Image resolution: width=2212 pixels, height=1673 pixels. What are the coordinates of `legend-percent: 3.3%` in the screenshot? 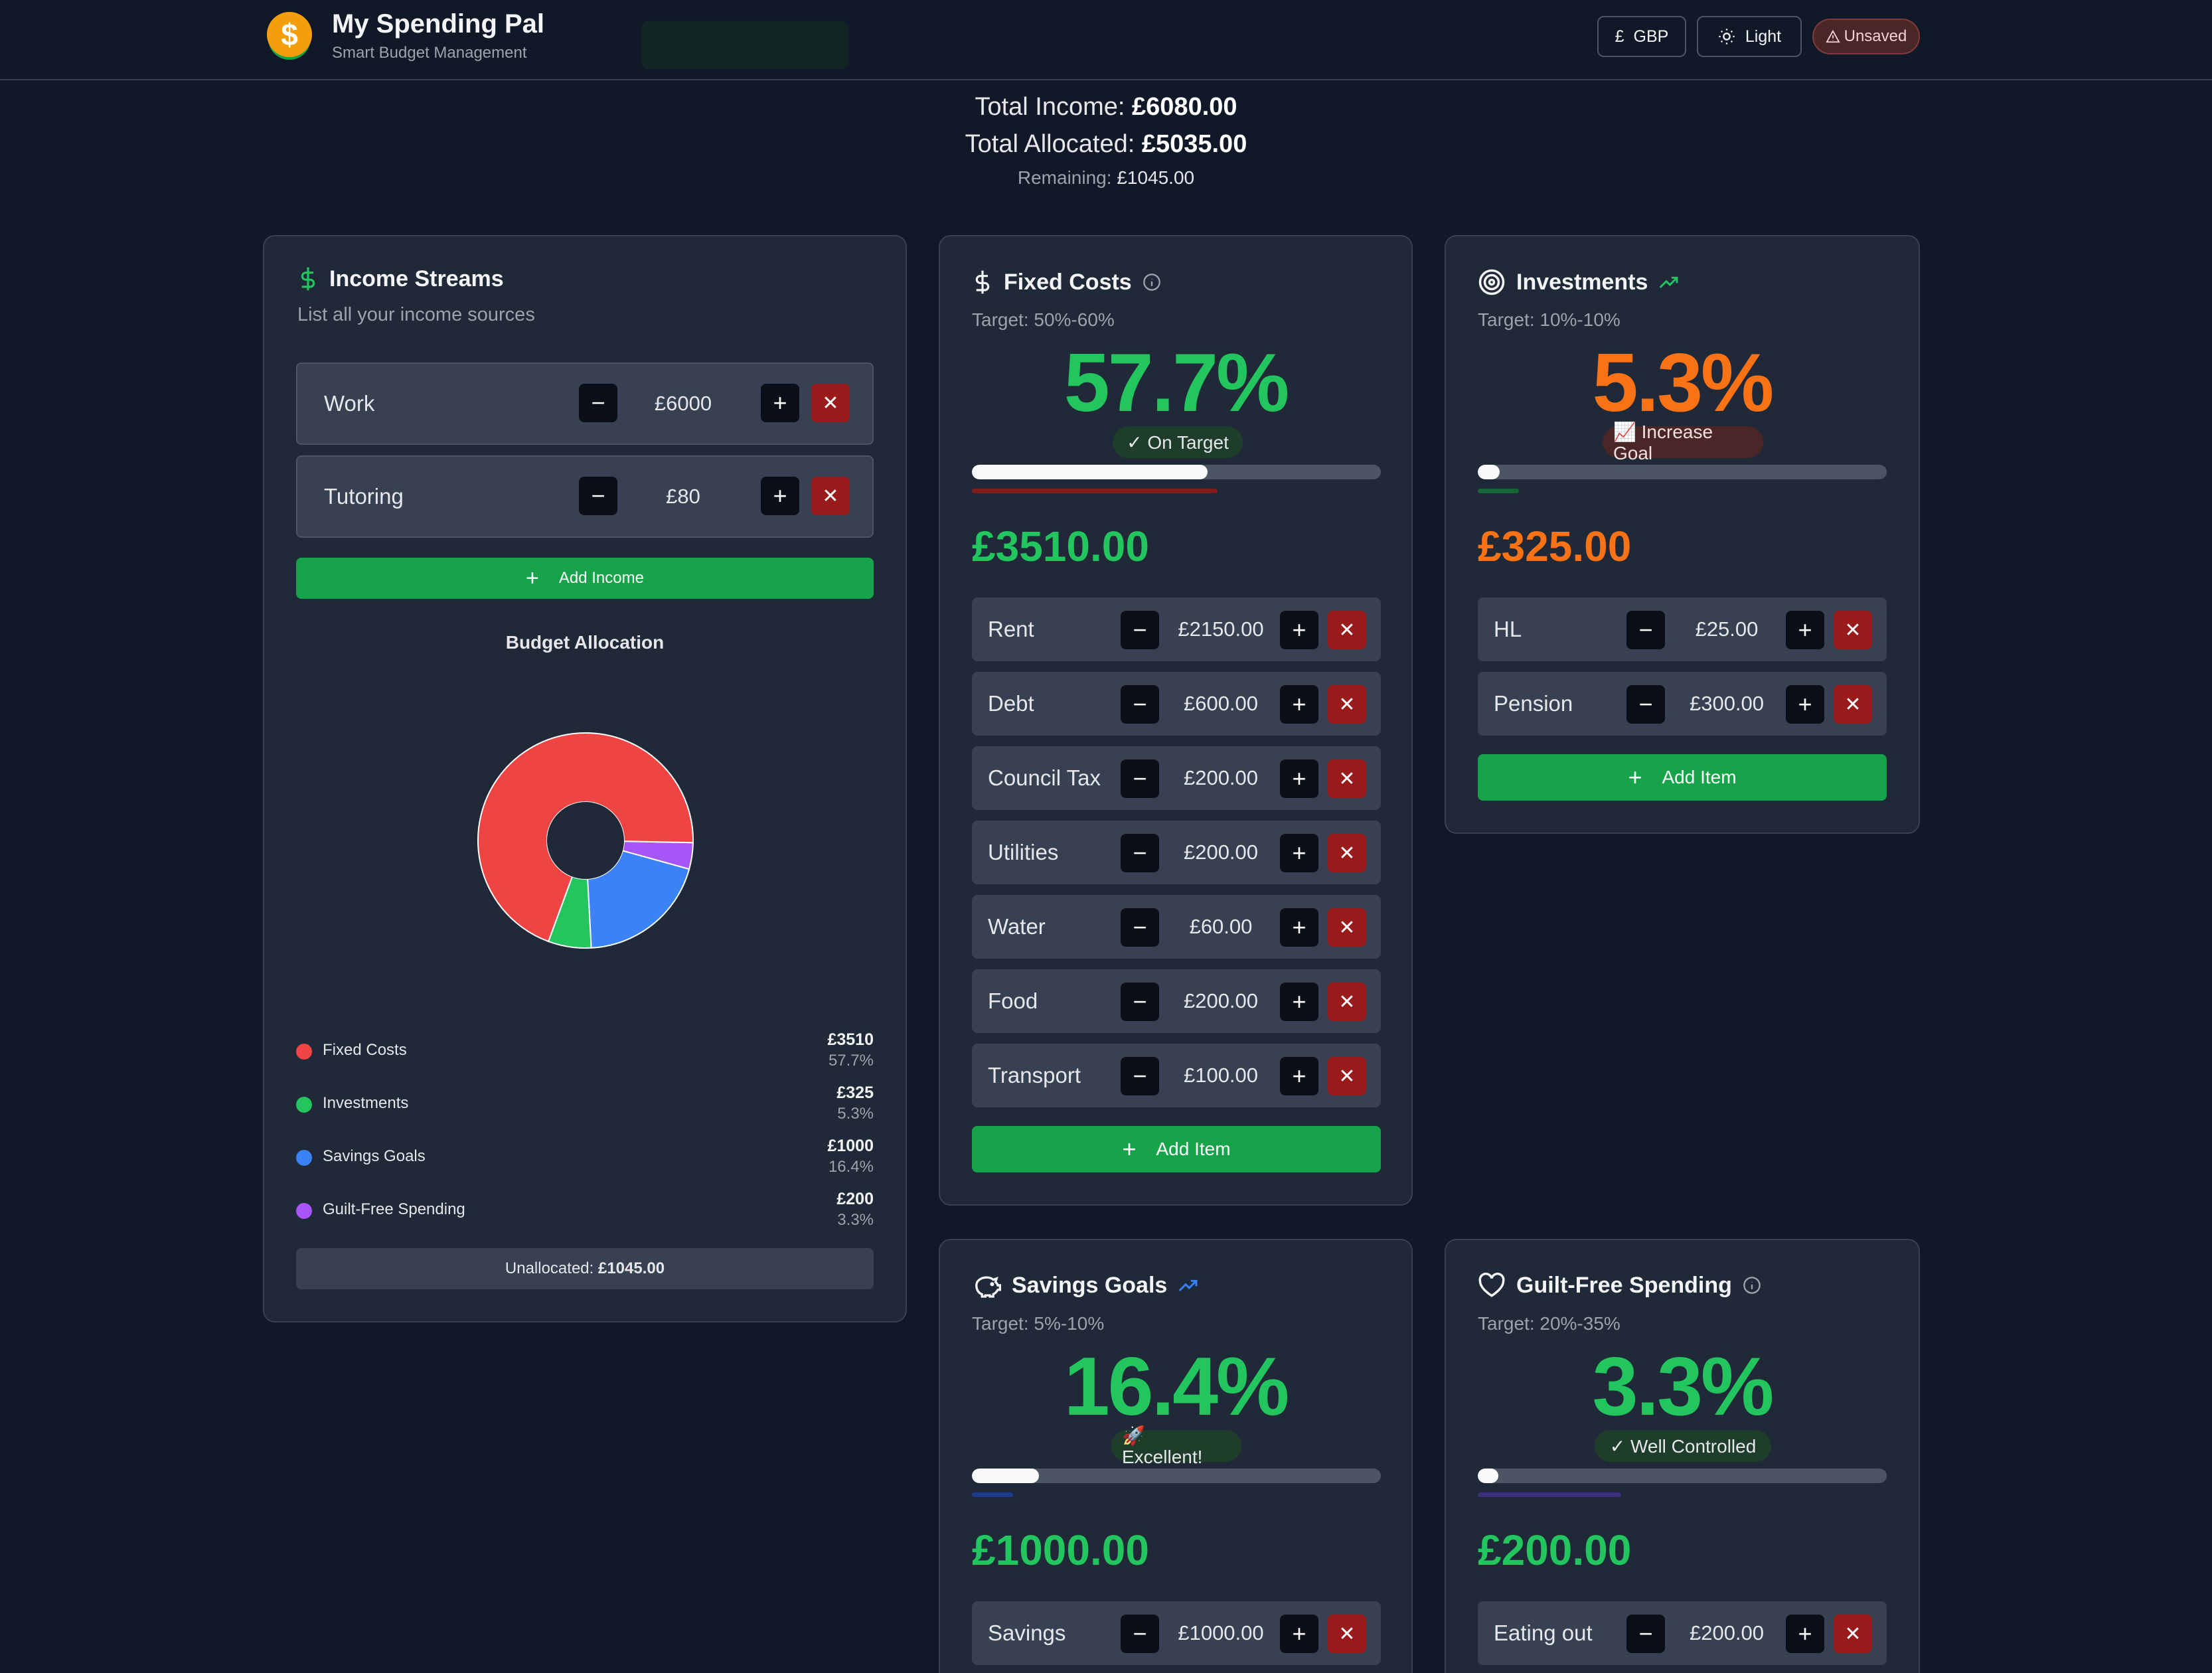 It's located at (855, 1220).